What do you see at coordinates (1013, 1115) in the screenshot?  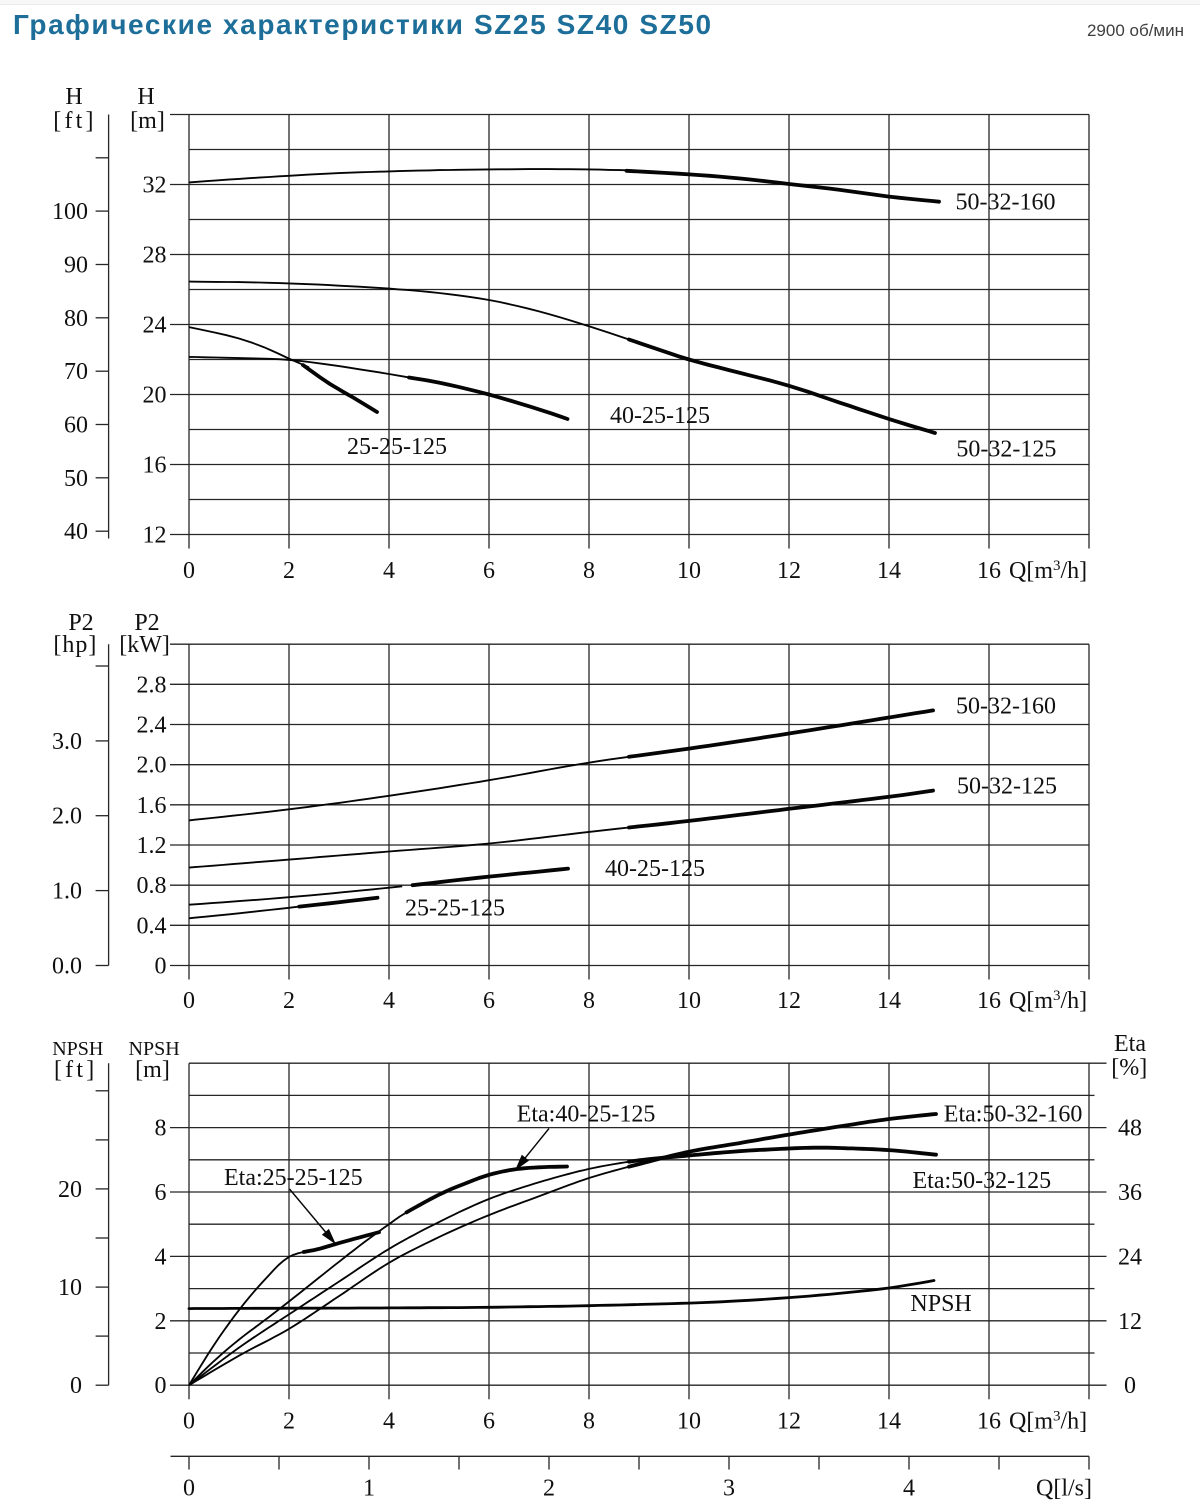 I see `svg-text: Eta:50-32-160` at bounding box center [1013, 1115].